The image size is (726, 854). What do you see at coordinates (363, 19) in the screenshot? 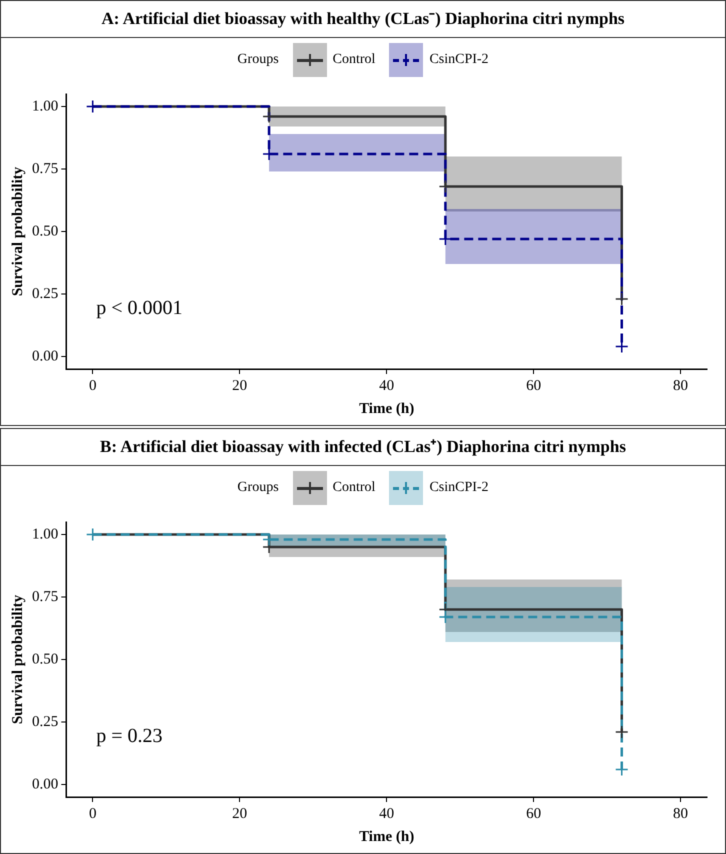
I see `chart-title: A: Artificial diet bioassay with healthy (CLas⁻) Diaphorina citri nymphs` at bounding box center [363, 19].